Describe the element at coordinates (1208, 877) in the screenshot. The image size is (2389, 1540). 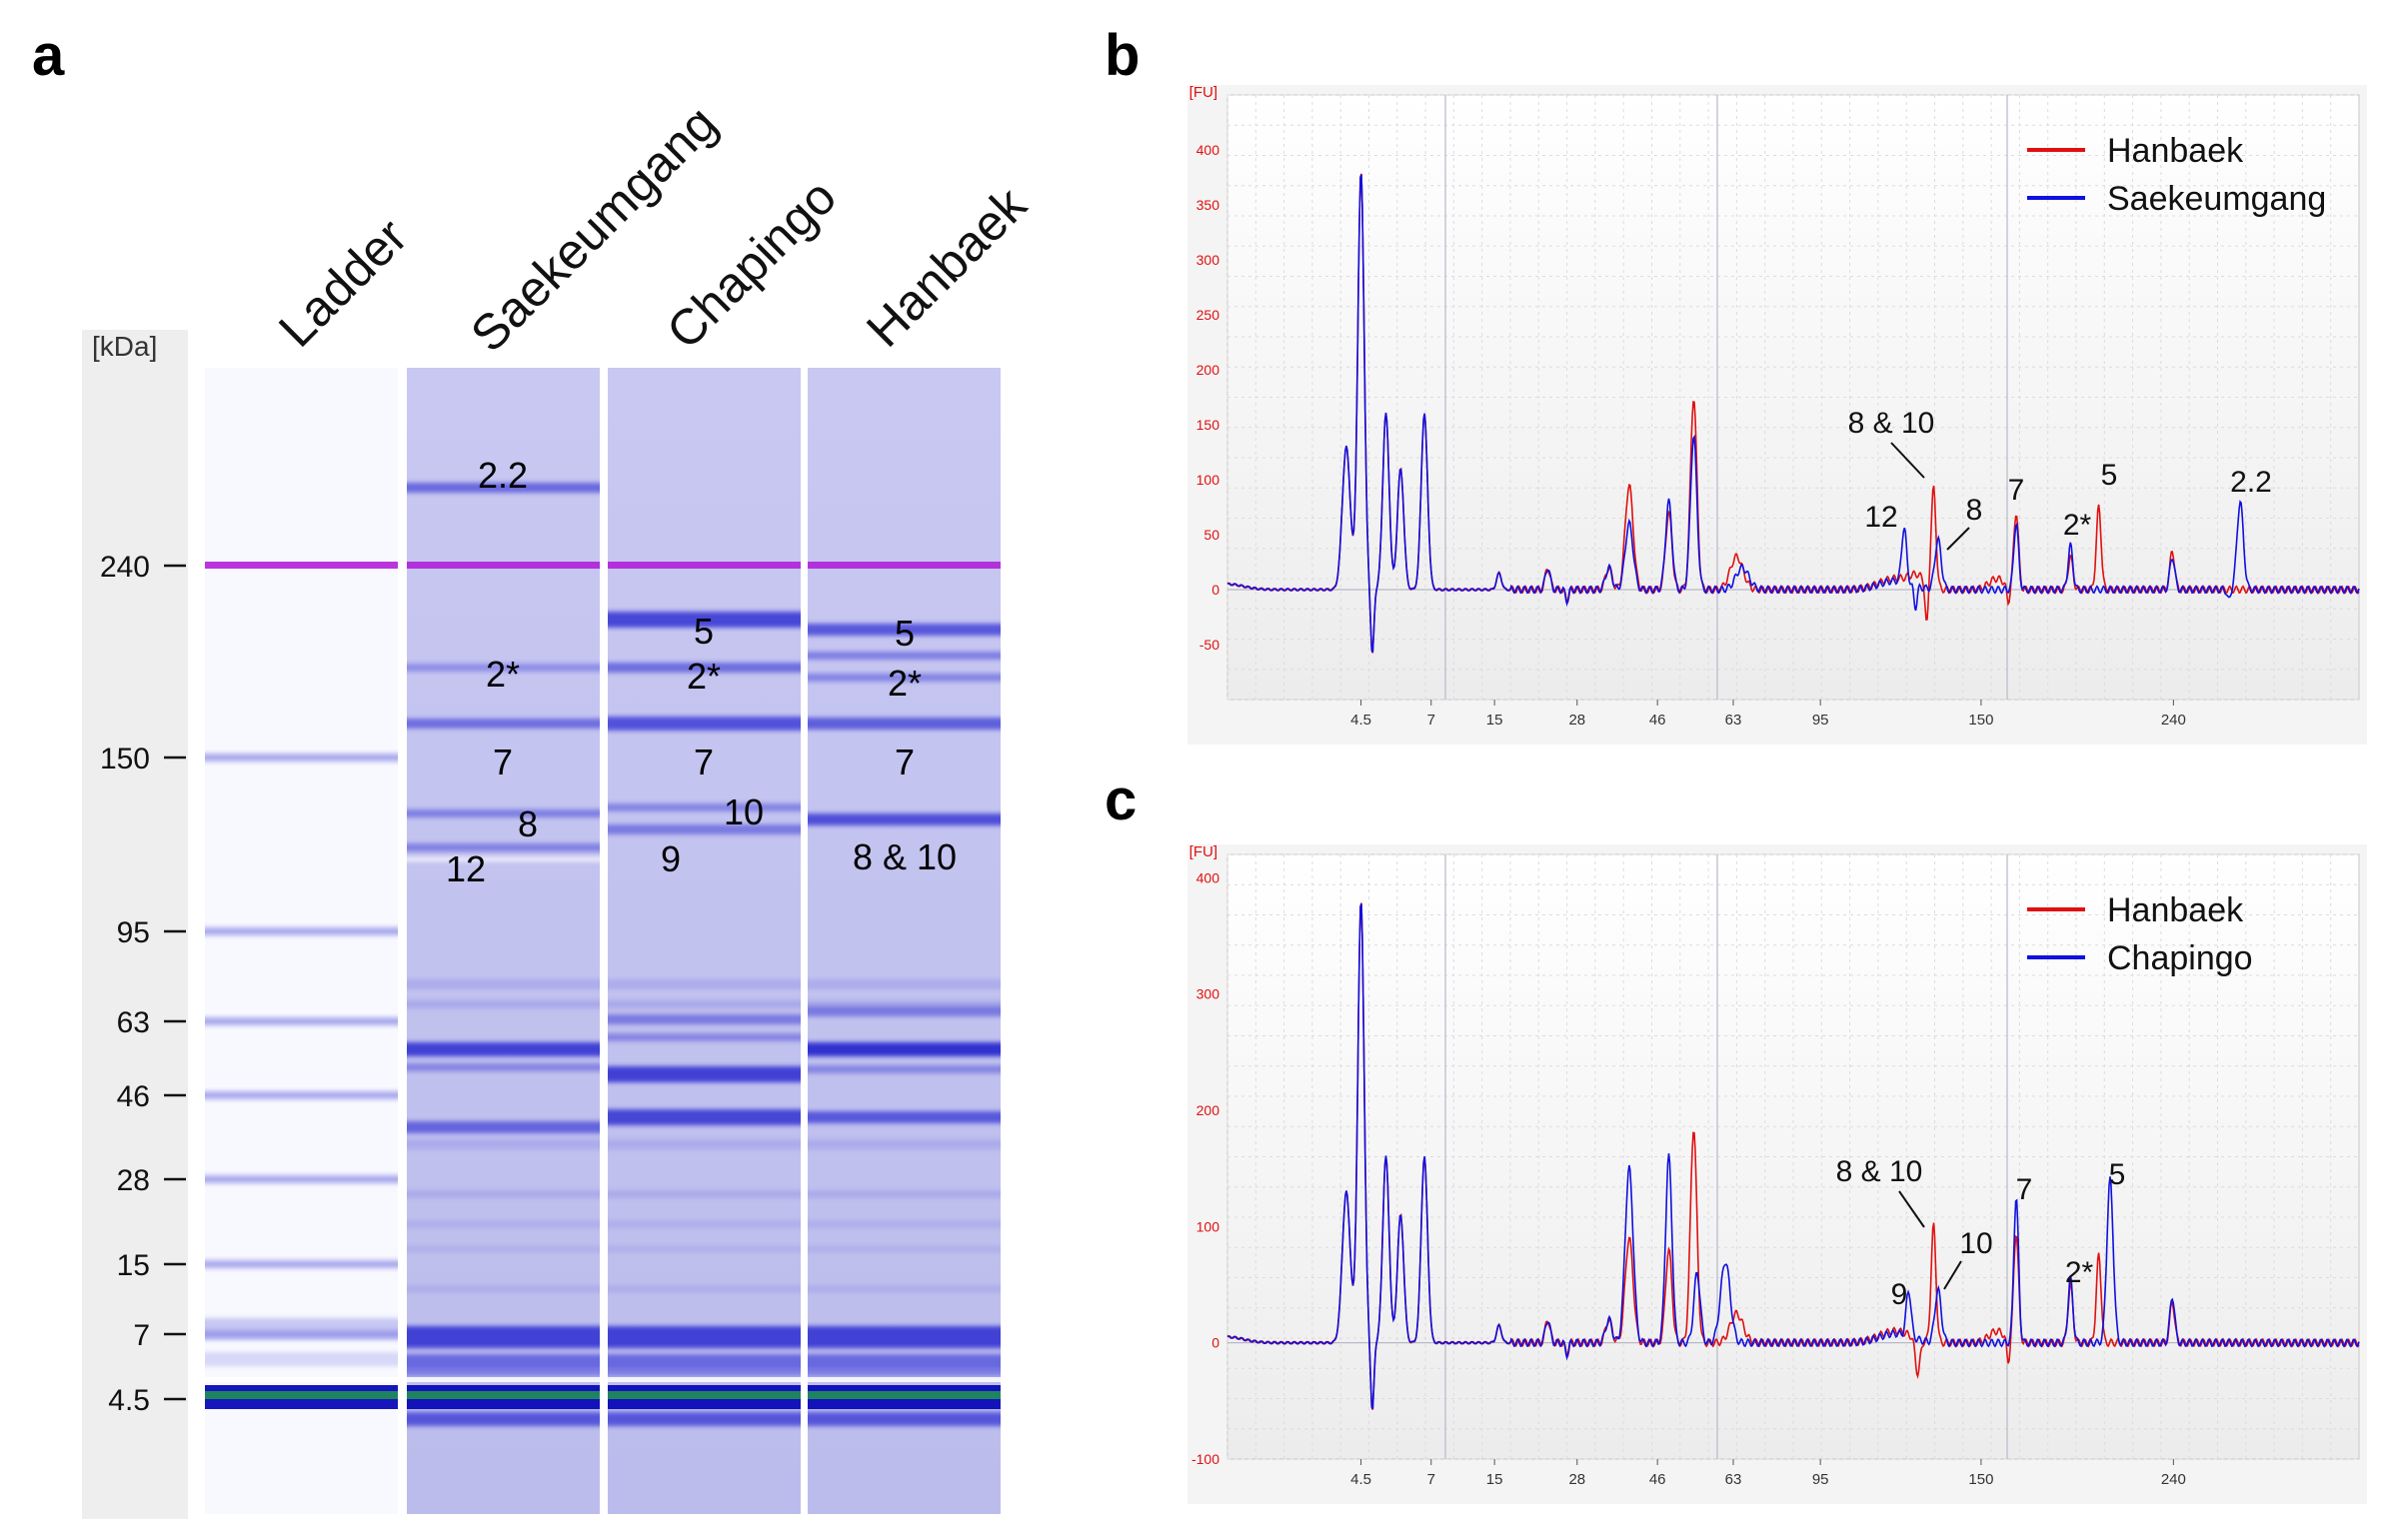
I see `y-tick-label: 400` at that location.